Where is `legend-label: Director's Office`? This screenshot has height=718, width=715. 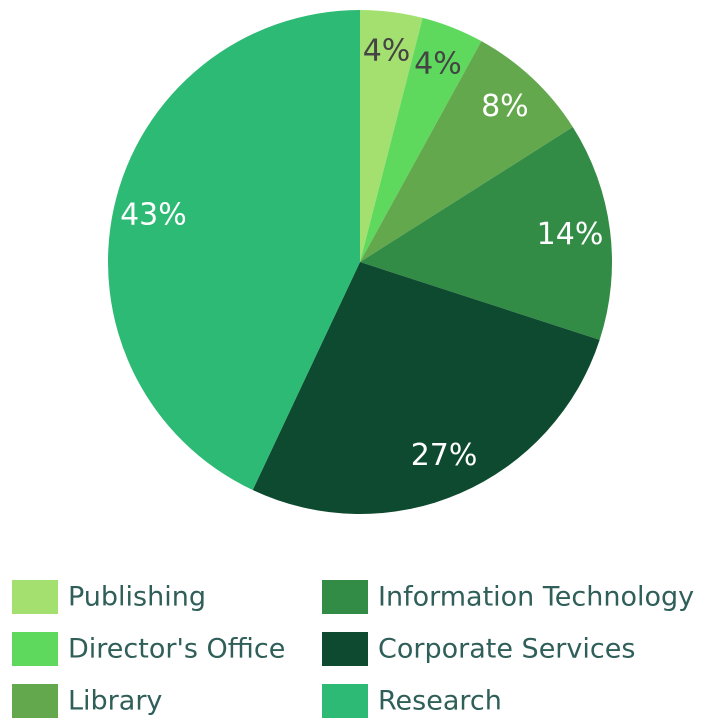
legend-label: Director's Office is located at coordinates (176, 649).